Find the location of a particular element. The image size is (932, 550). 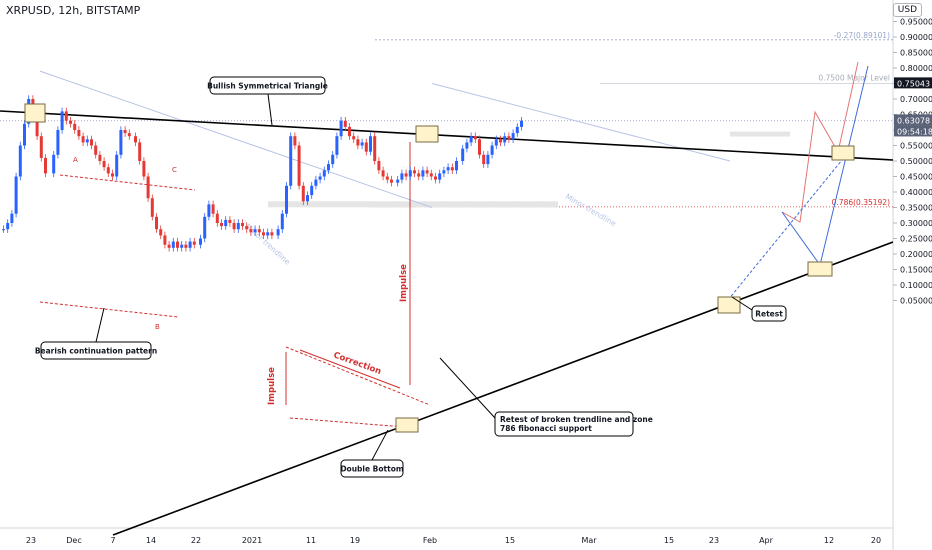

retest2-callout-leader is located at coordinates (742, 303).